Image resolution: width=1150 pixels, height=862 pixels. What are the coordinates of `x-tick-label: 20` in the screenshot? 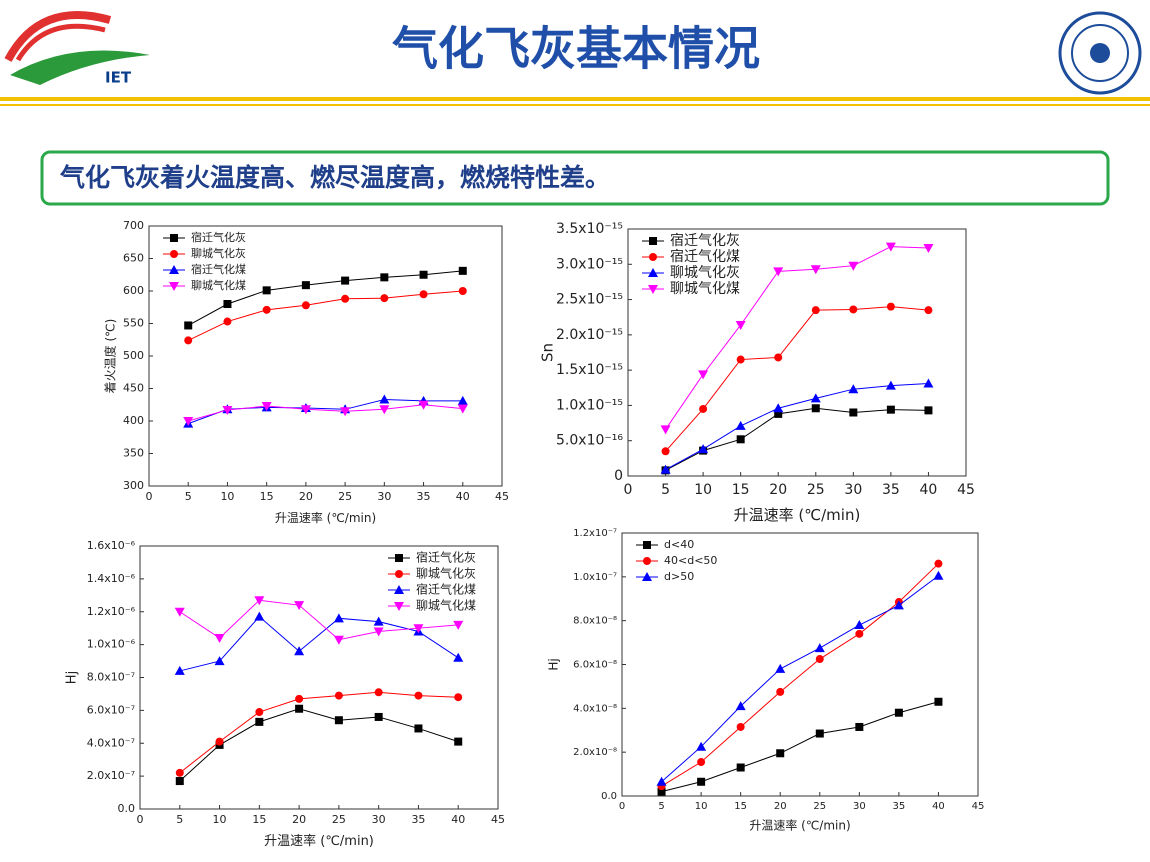 It's located at (306, 496).